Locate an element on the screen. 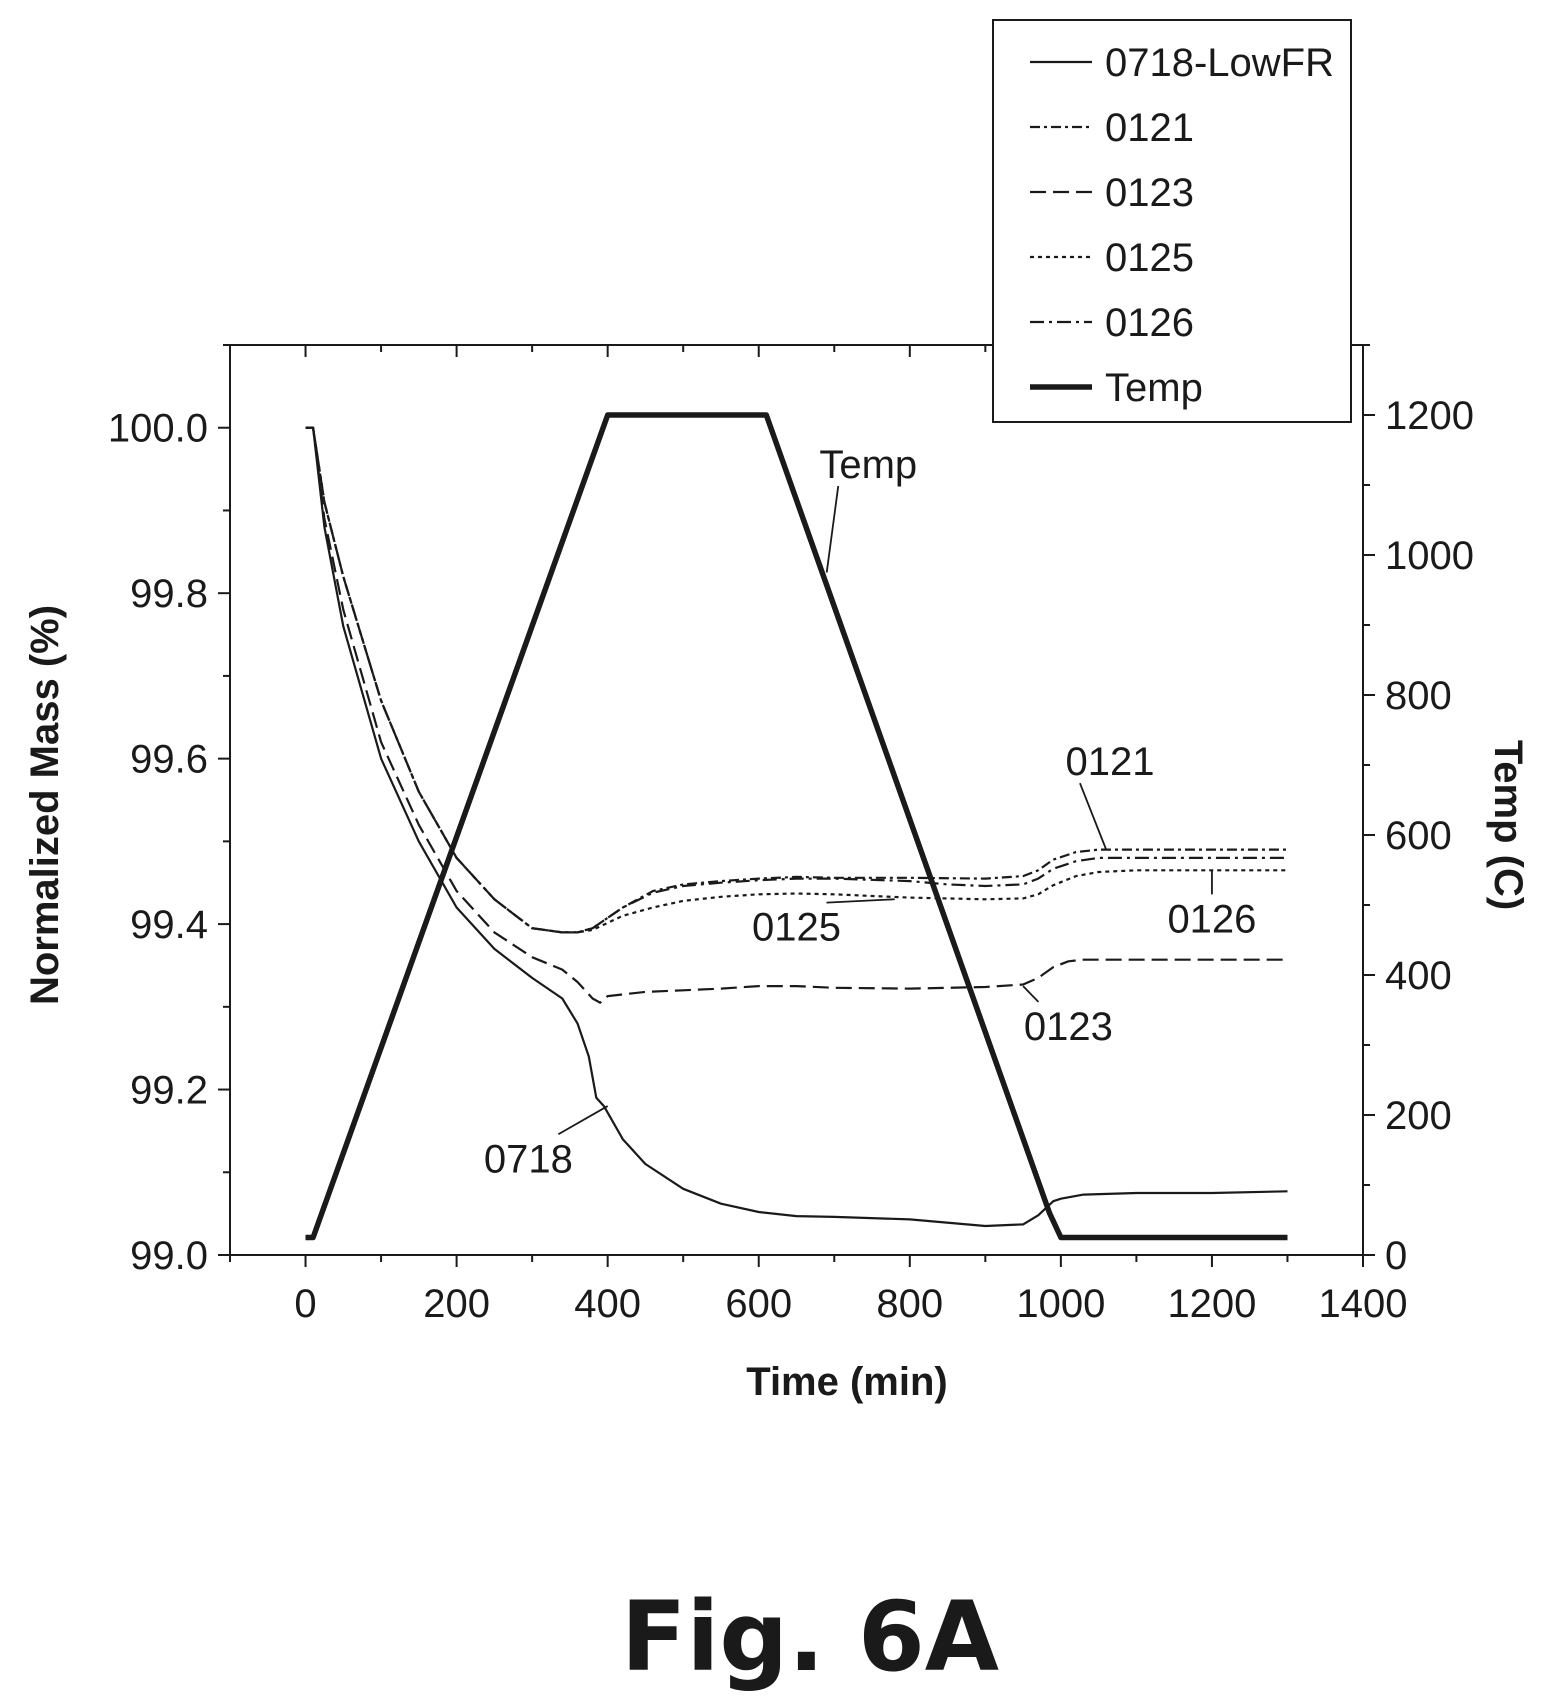  legend-label: 0121 is located at coordinates (1149, 128).